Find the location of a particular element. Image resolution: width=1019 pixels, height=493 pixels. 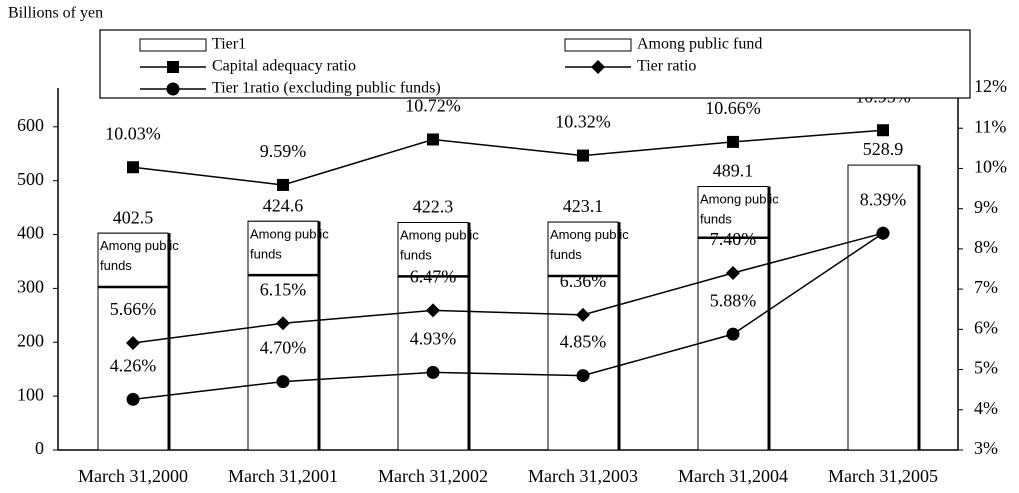

data-label: 6.47% is located at coordinates (433, 277).